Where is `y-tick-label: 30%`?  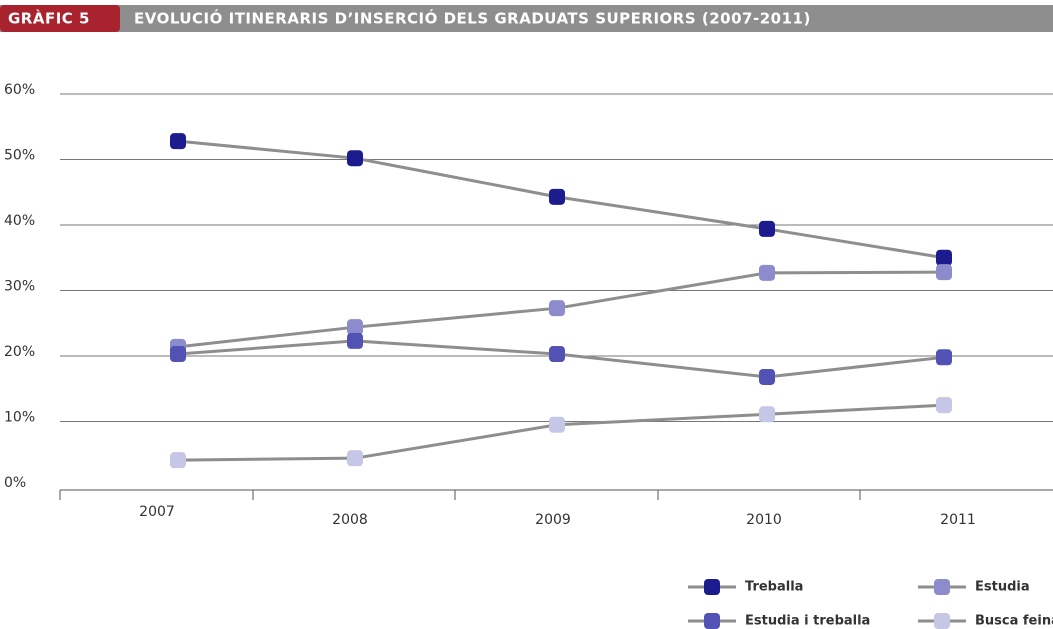 y-tick-label: 30% is located at coordinates (19, 287).